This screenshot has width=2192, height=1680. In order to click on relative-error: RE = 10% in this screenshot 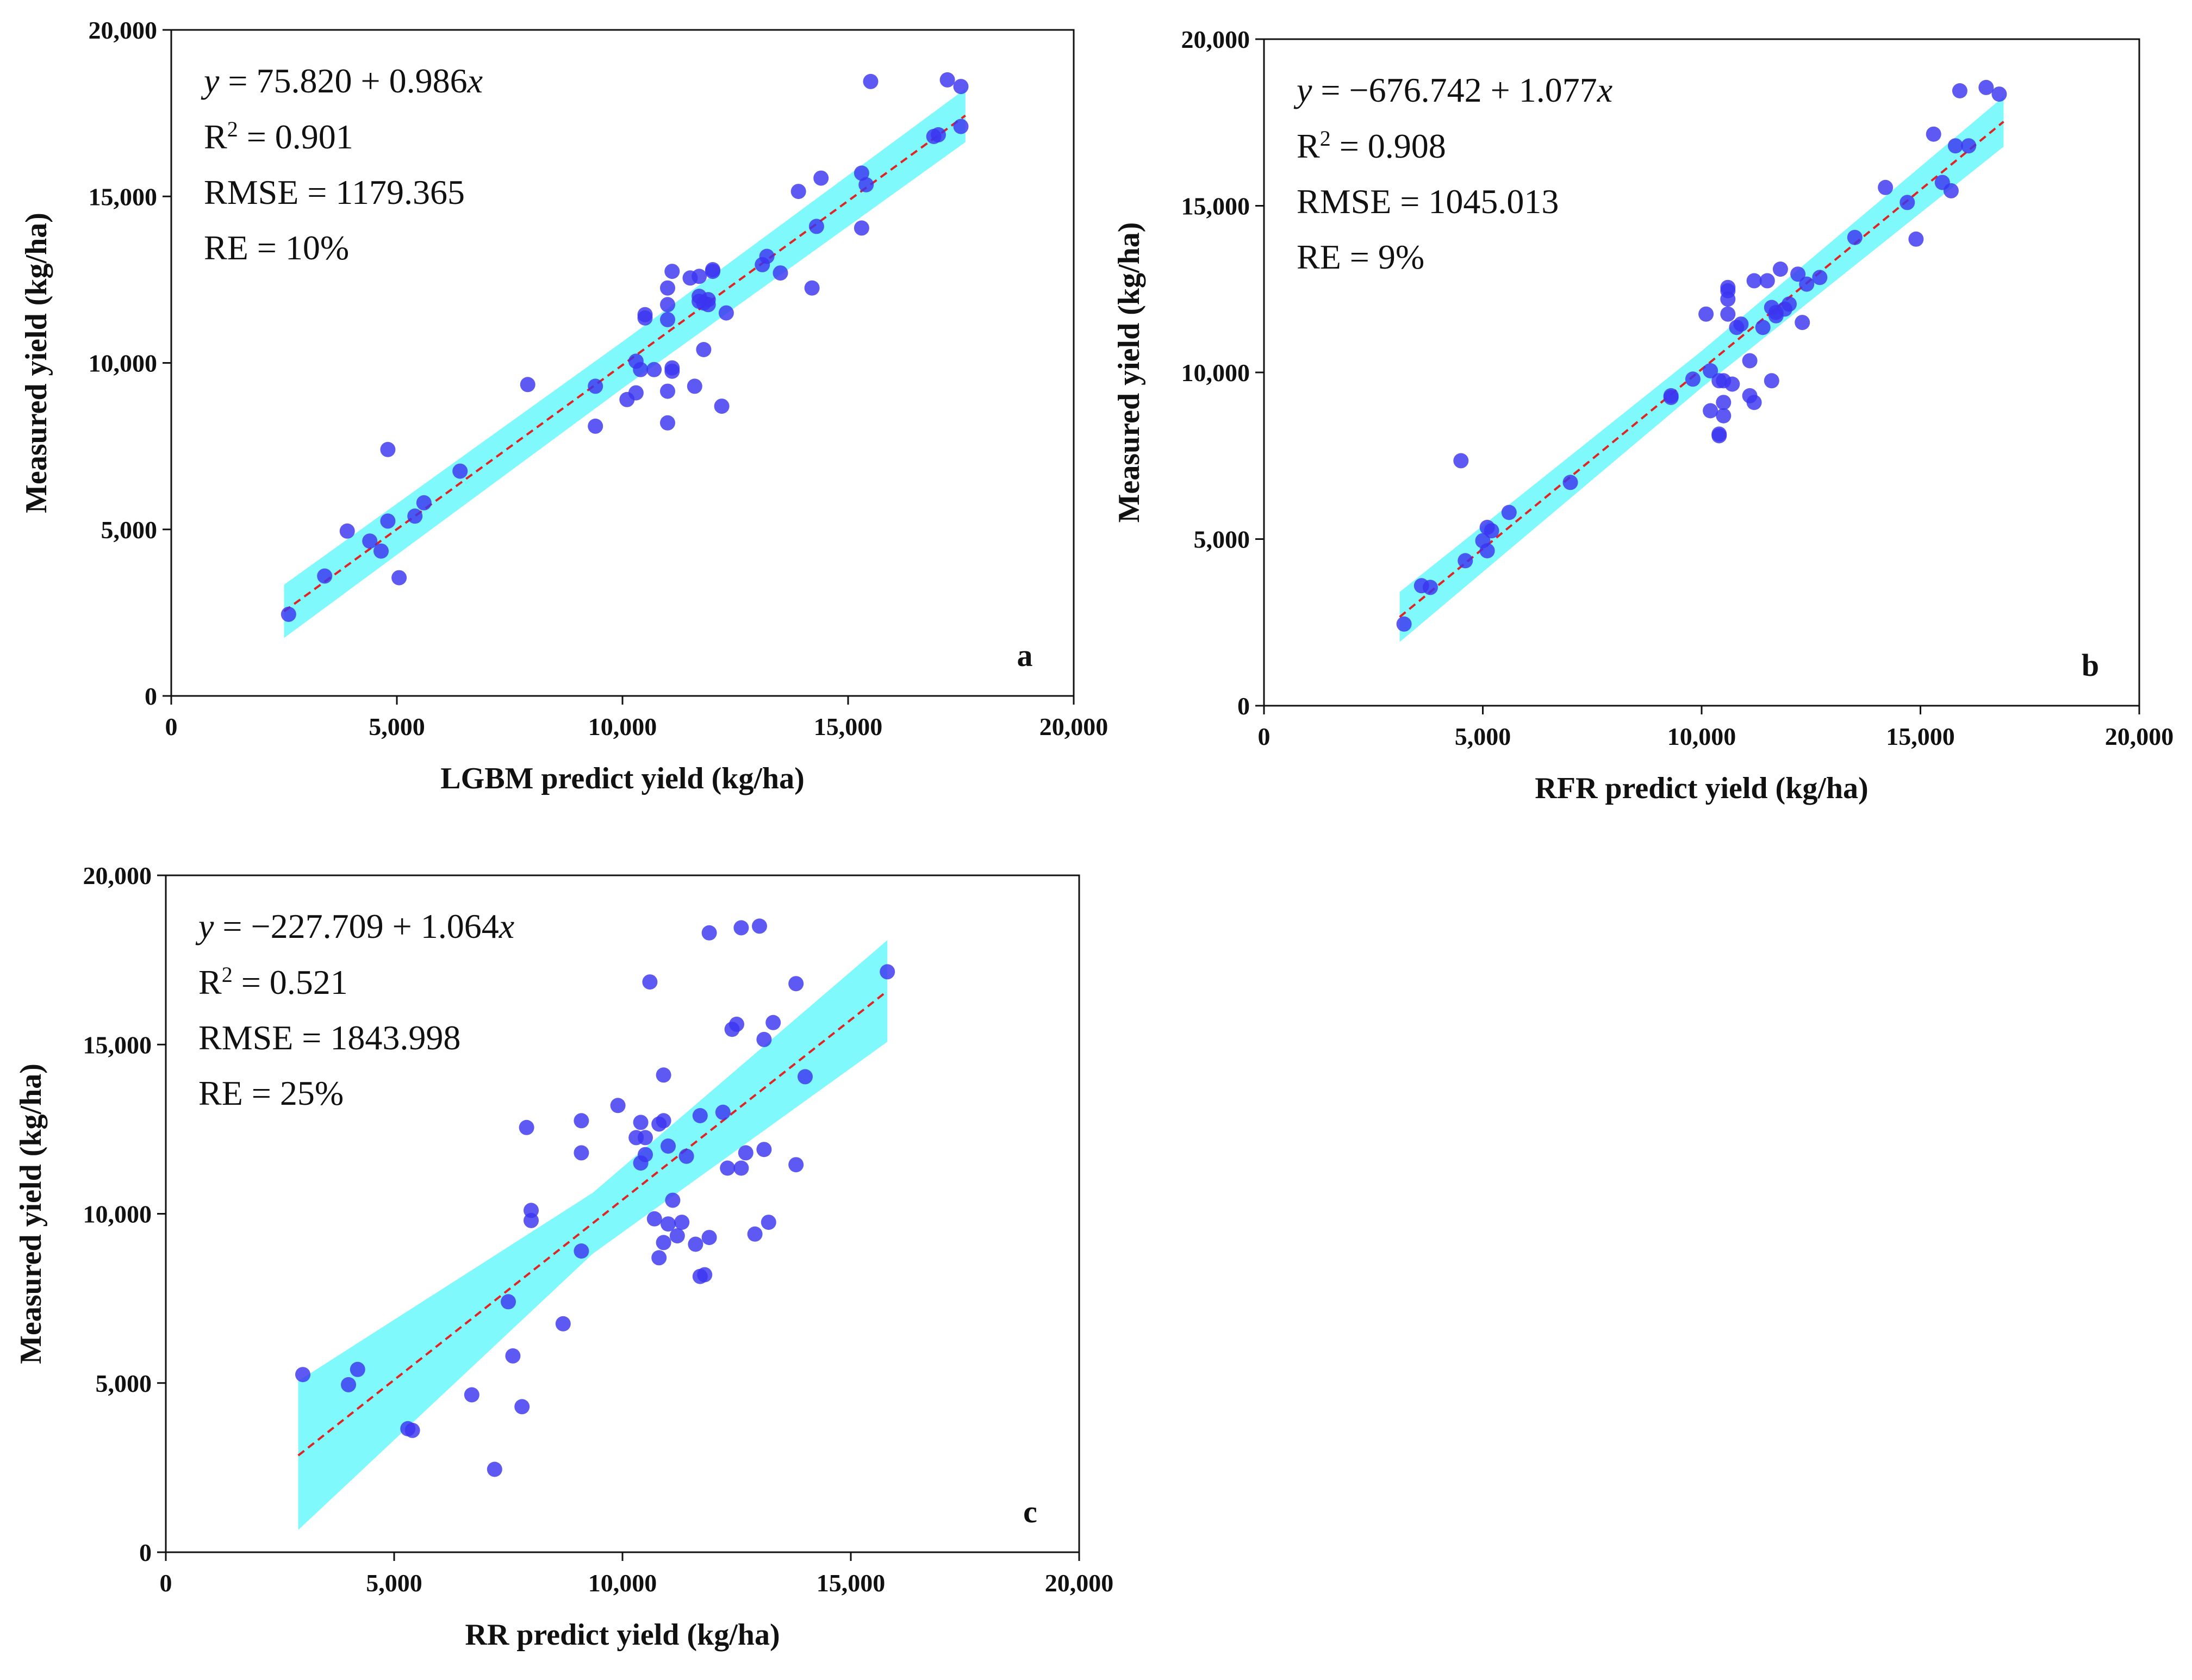, I will do `click(276, 247)`.